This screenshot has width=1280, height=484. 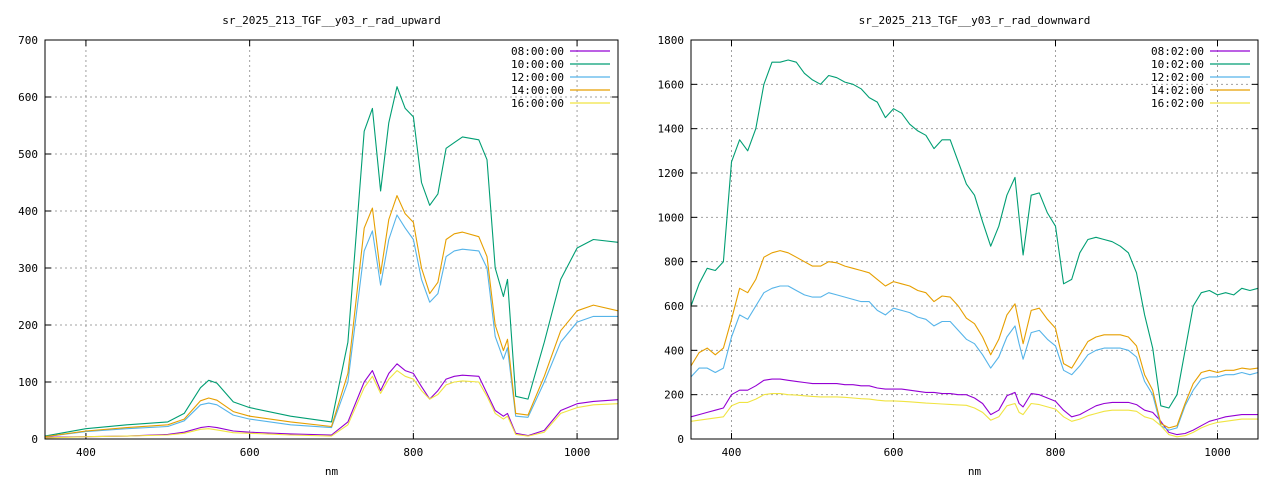 What do you see at coordinates (28, 382) in the screenshot?
I see `y-tick-label: 100` at bounding box center [28, 382].